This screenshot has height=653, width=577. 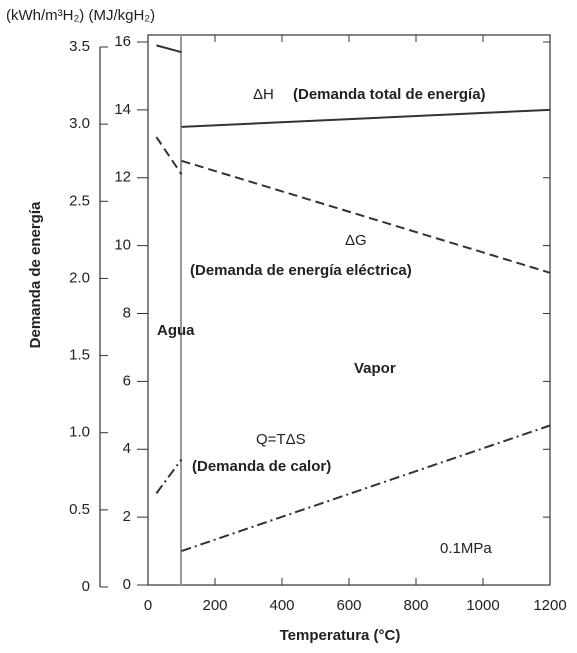 I want to click on y-tick-label: 12, so click(x=122, y=177).